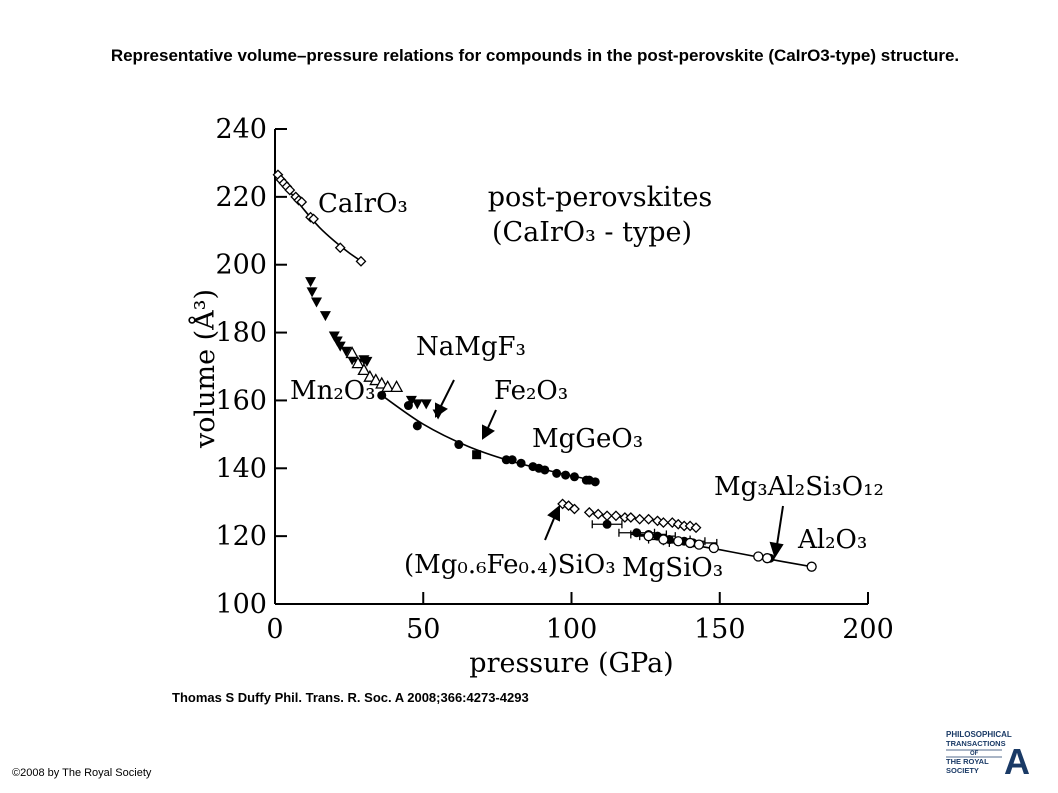 This screenshot has width=1058, height=793. What do you see at coordinates (1017, 759) in the screenshot?
I see `logo-letter: A` at bounding box center [1017, 759].